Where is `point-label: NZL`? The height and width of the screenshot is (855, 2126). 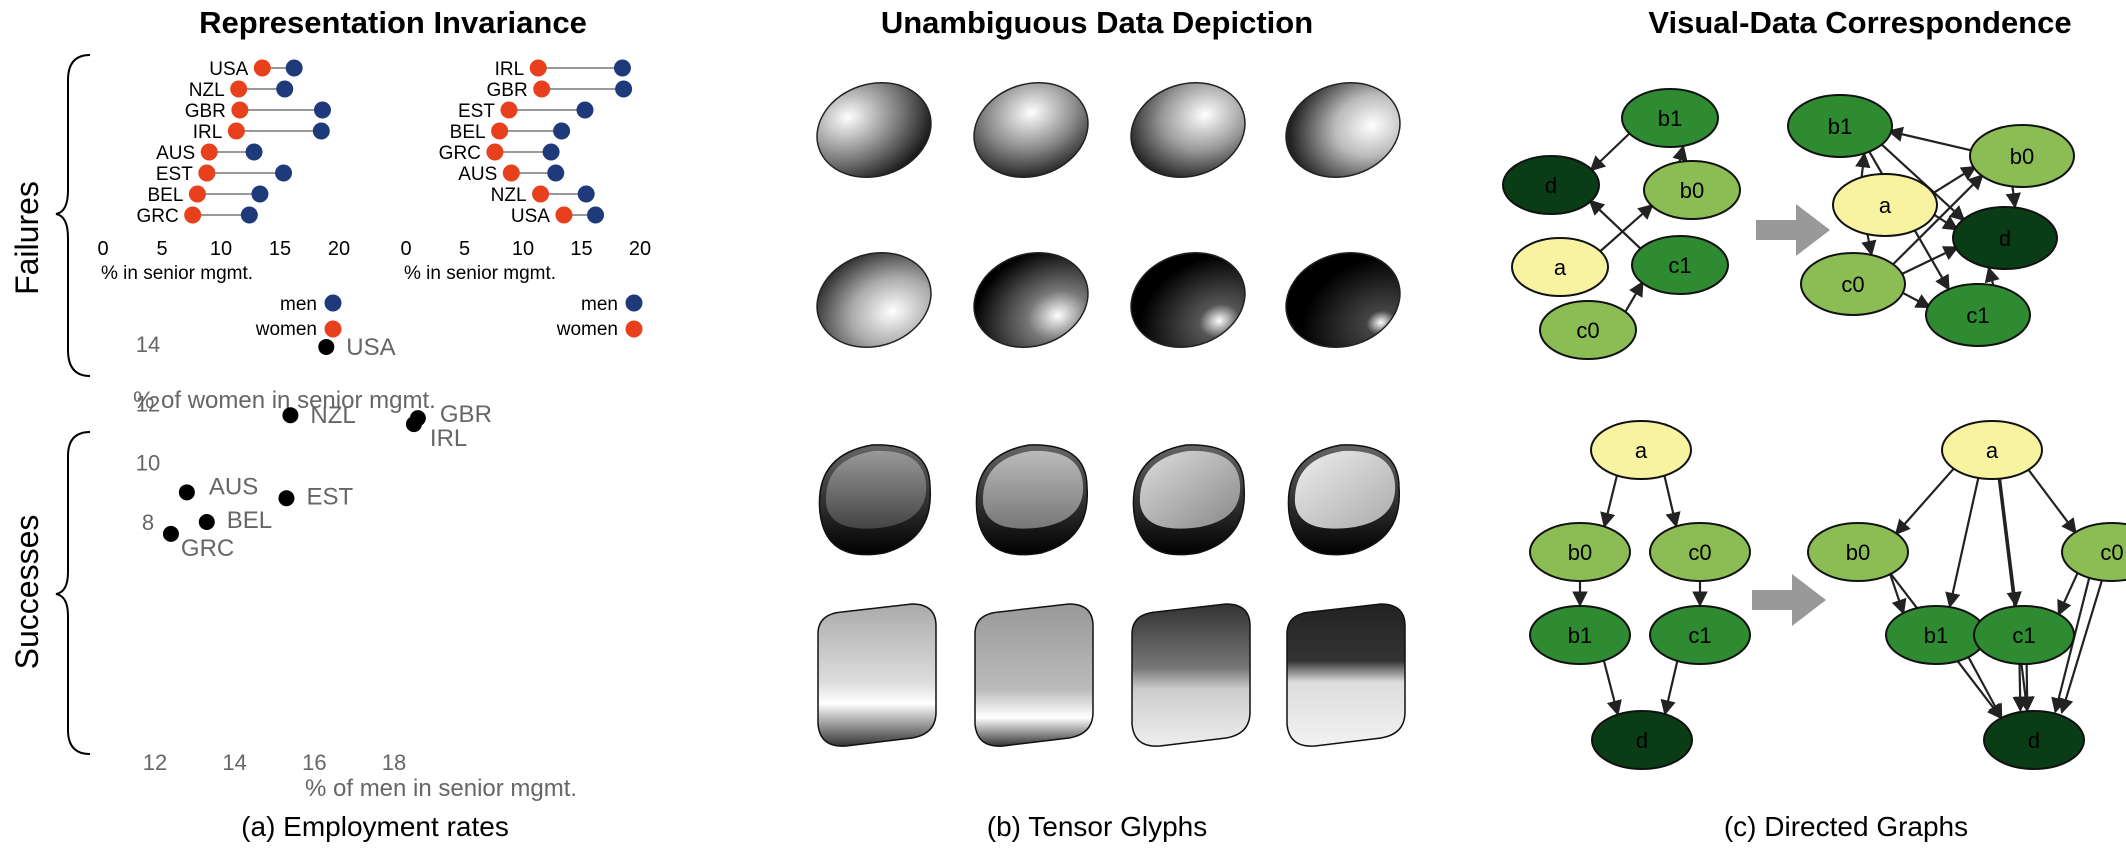
point-label: NZL is located at coordinates (332, 415).